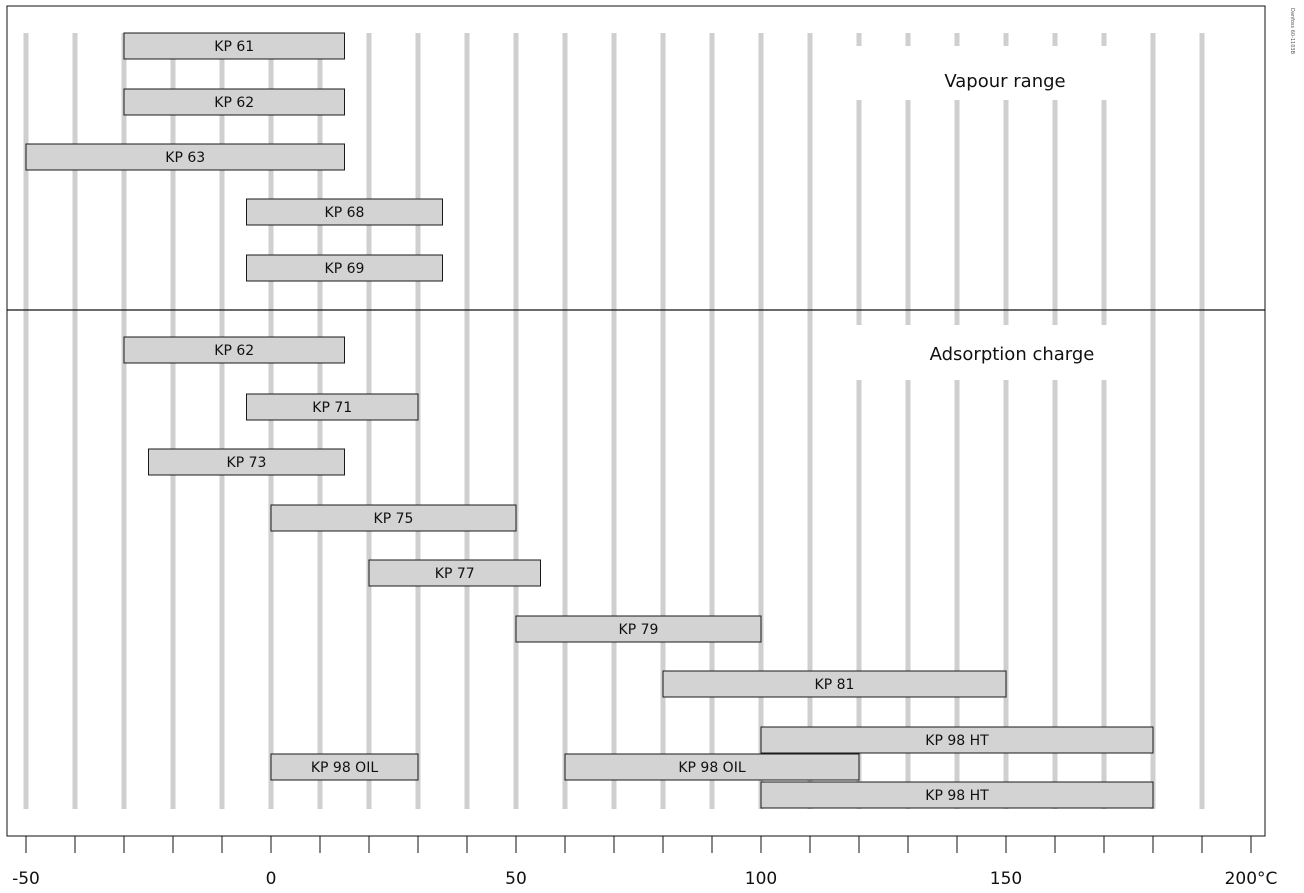 The height and width of the screenshot is (893, 1304). I want to click on watermark-code: Danfoss 60-1103B, so click(1292, 31).